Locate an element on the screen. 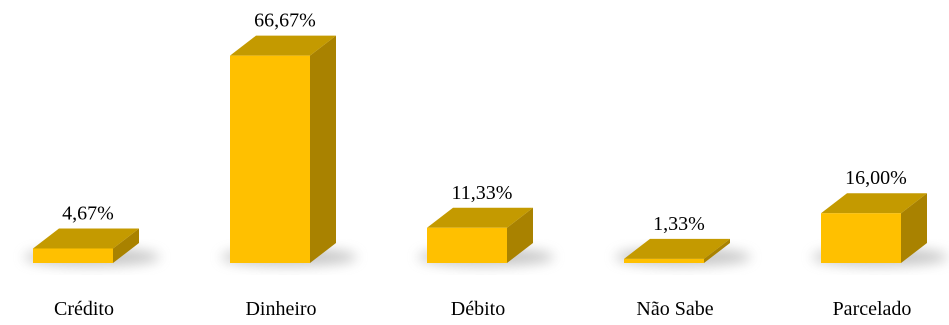 The height and width of the screenshot is (325, 949). bar-dinheiro is located at coordinates (283, 149).